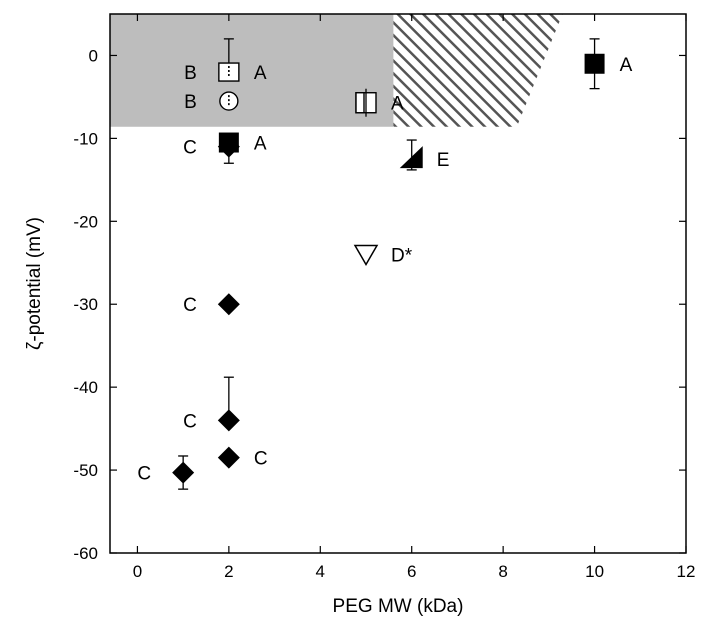 Image resolution: width=702 pixels, height=625 pixels. What do you see at coordinates (85, 304) in the screenshot?
I see `y-tick-label: -30` at bounding box center [85, 304].